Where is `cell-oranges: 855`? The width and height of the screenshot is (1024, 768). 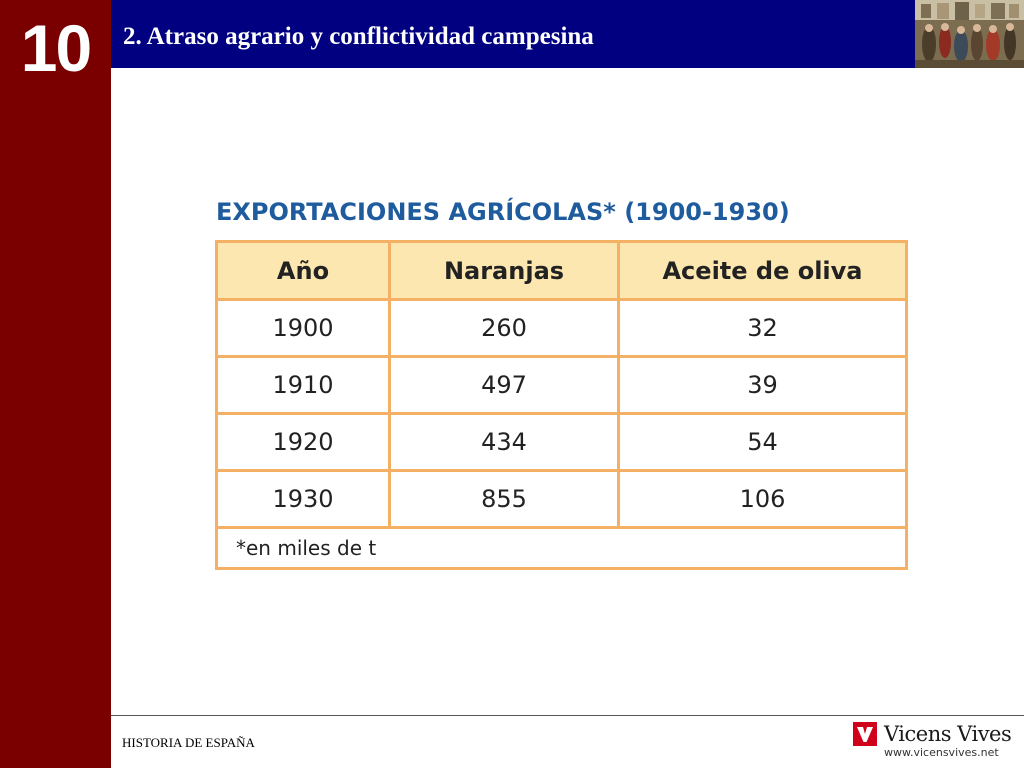
cell-oranges: 855 is located at coordinates (504, 499).